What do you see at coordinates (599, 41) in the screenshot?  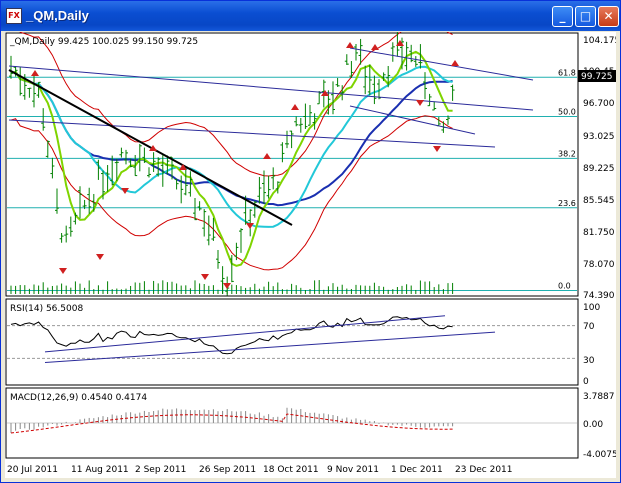 I see `price-label: 104.175` at bounding box center [599, 41].